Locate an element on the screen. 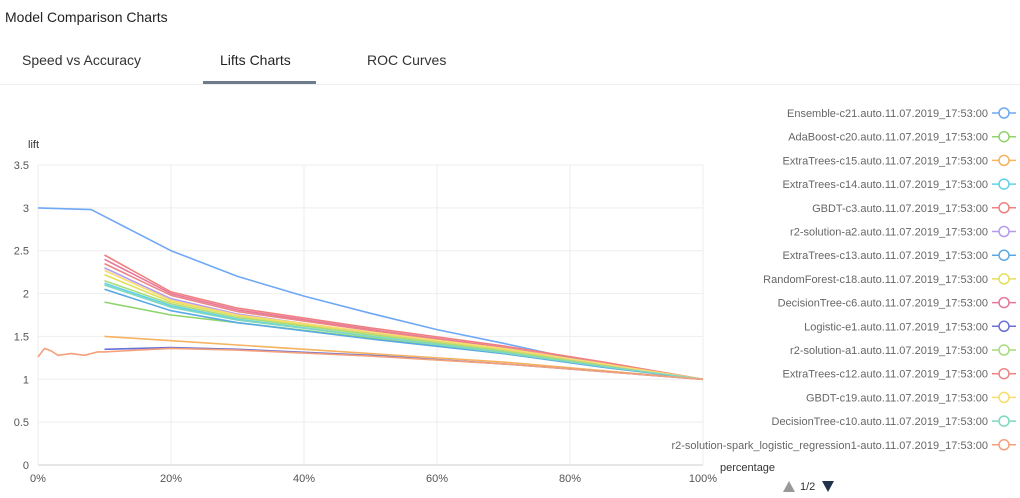 The height and width of the screenshot is (498, 1020). x-tick-label: 100% is located at coordinates (703, 479).